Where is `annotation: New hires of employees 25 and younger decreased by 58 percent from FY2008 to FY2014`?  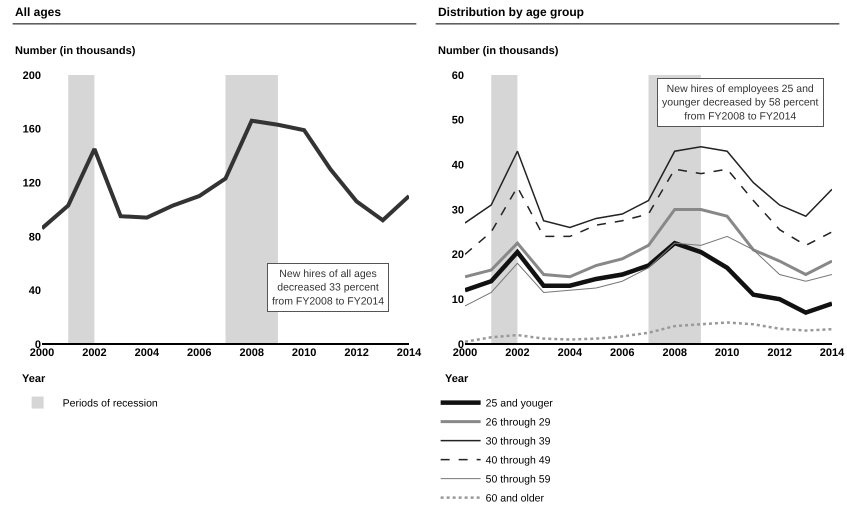
annotation: New hires of employees 25 and younger decreased by 58 percent from FY2008 to FY2014 is located at coordinates (740, 102).